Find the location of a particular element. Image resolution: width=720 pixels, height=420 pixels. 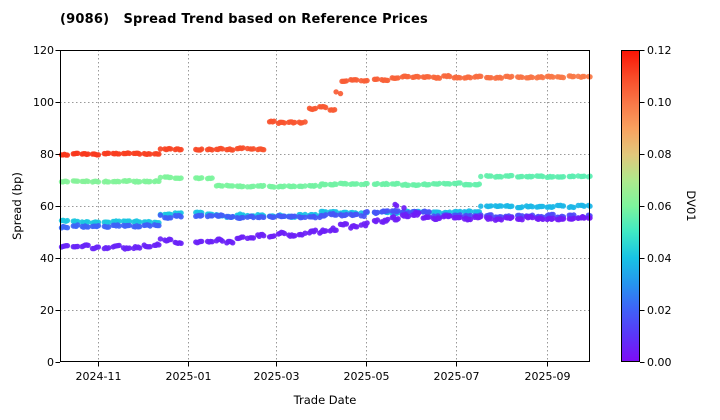

y-tick-label: 60 is located at coordinates (47, 206).